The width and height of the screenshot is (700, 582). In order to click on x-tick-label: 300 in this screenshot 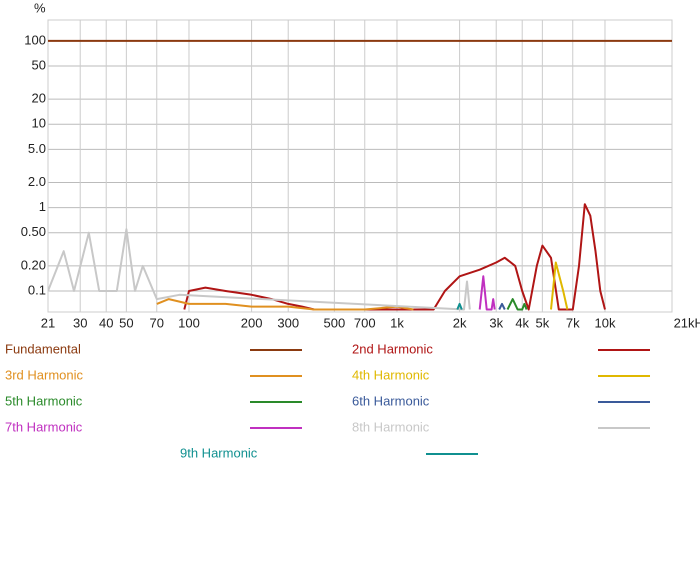, I will do `click(288, 322)`.